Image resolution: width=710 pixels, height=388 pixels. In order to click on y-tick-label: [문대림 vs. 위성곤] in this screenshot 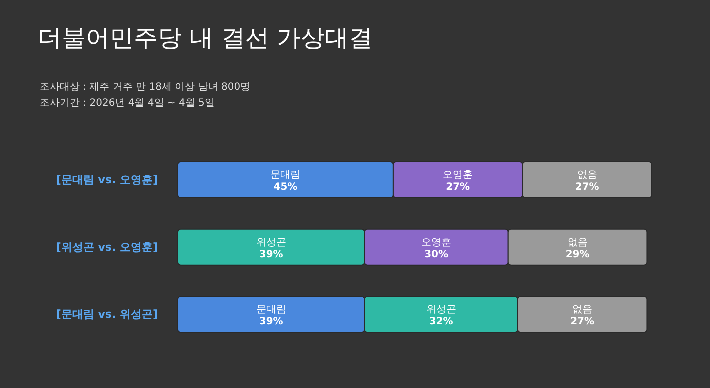, I will do `click(107, 315)`.